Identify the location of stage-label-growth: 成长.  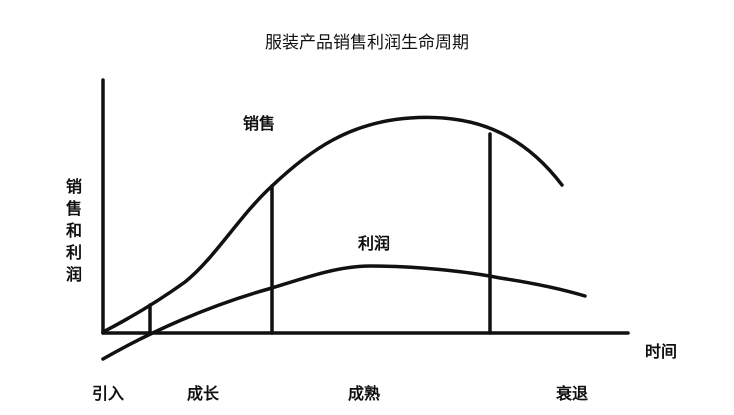
(203, 393).